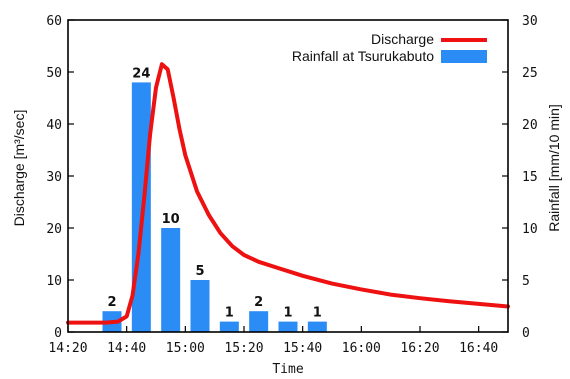 The image size is (570, 379). What do you see at coordinates (243, 348) in the screenshot?
I see `x-tick-label: 15:20` at bounding box center [243, 348].